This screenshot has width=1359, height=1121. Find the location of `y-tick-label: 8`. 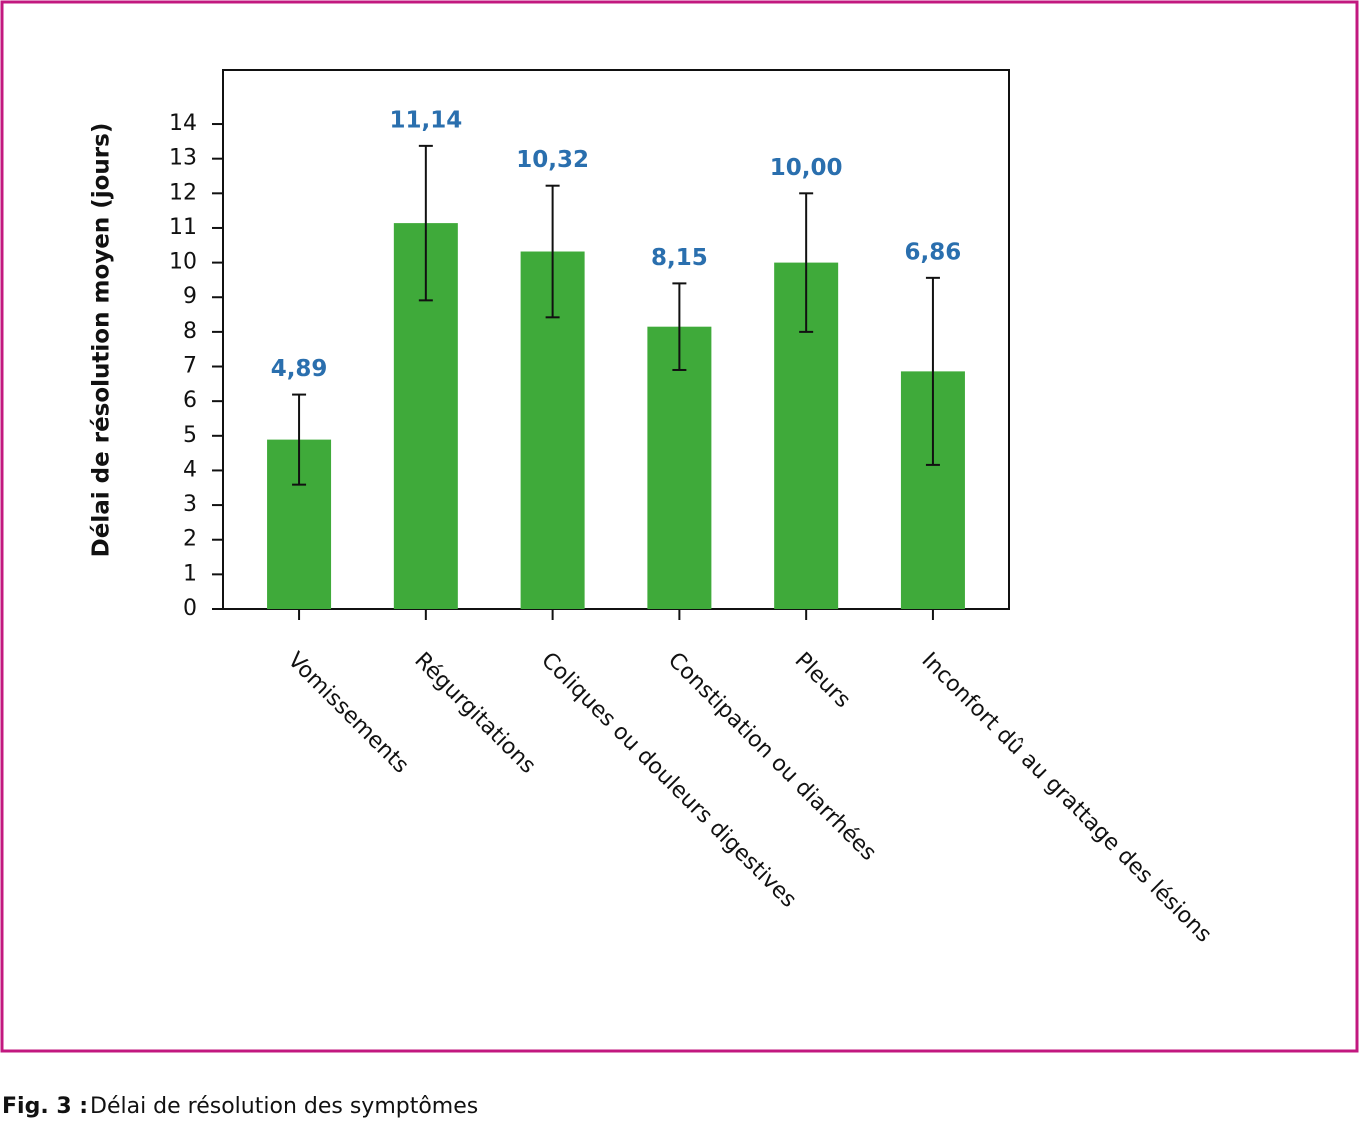

y-tick-label: 8 is located at coordinates (190, 331).